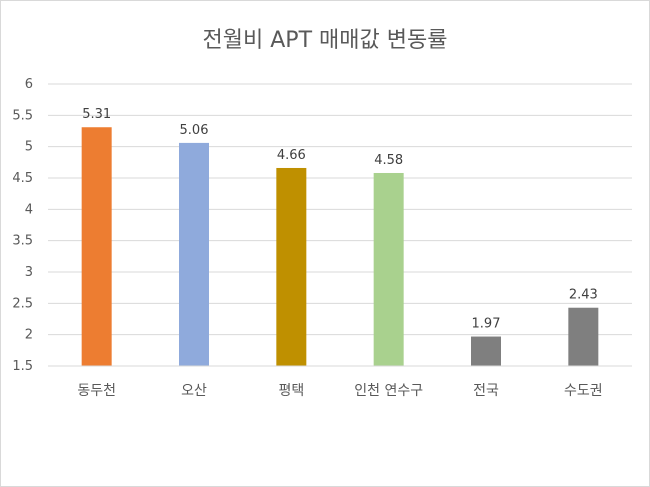  Describe the element at coordinates (583, 391) in the screenshot. I see `x-category-label: 수도권` at that location.